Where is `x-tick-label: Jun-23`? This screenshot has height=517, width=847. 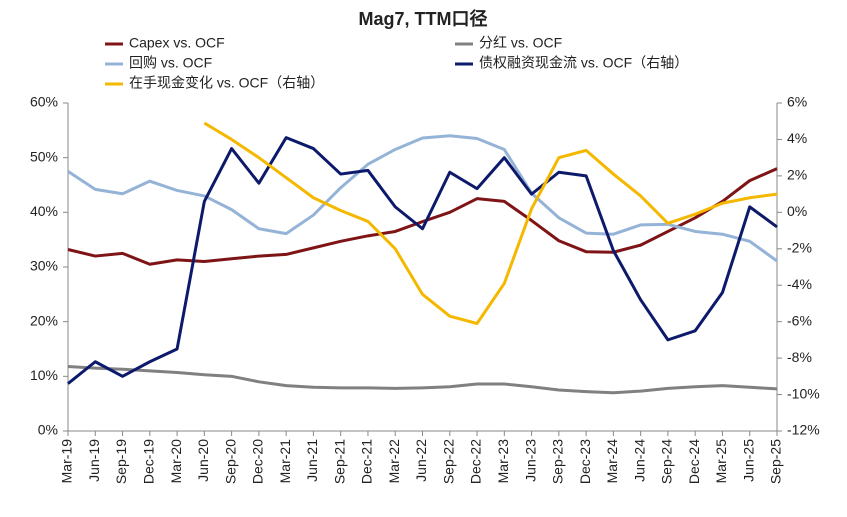
x-tick-label: Jun-23 is located at coordinates (530, 460).